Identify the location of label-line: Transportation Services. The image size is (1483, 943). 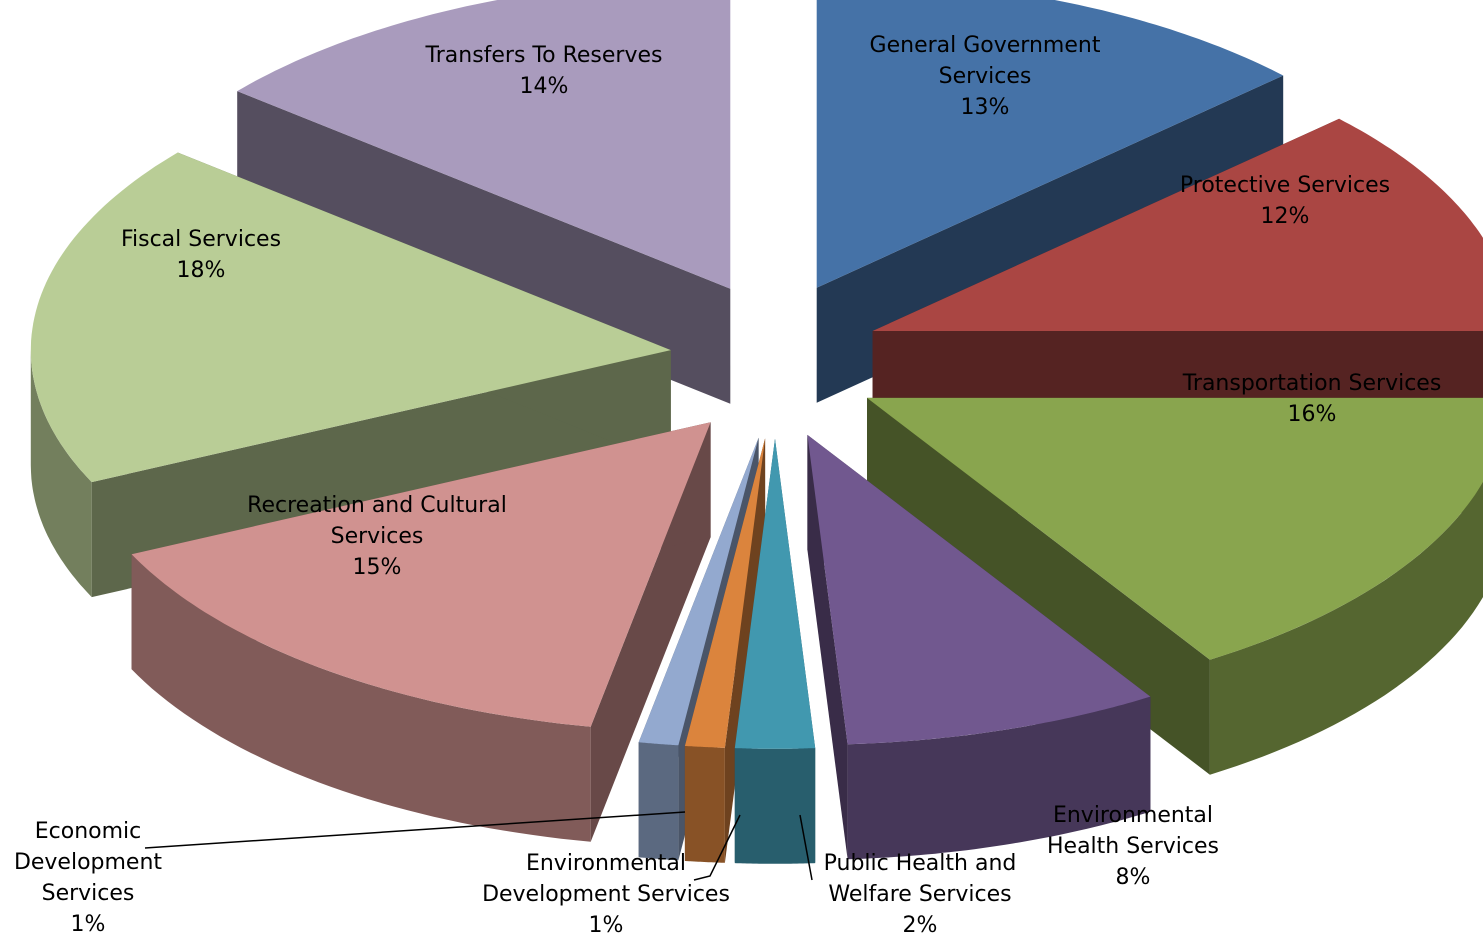
(1312, 383).